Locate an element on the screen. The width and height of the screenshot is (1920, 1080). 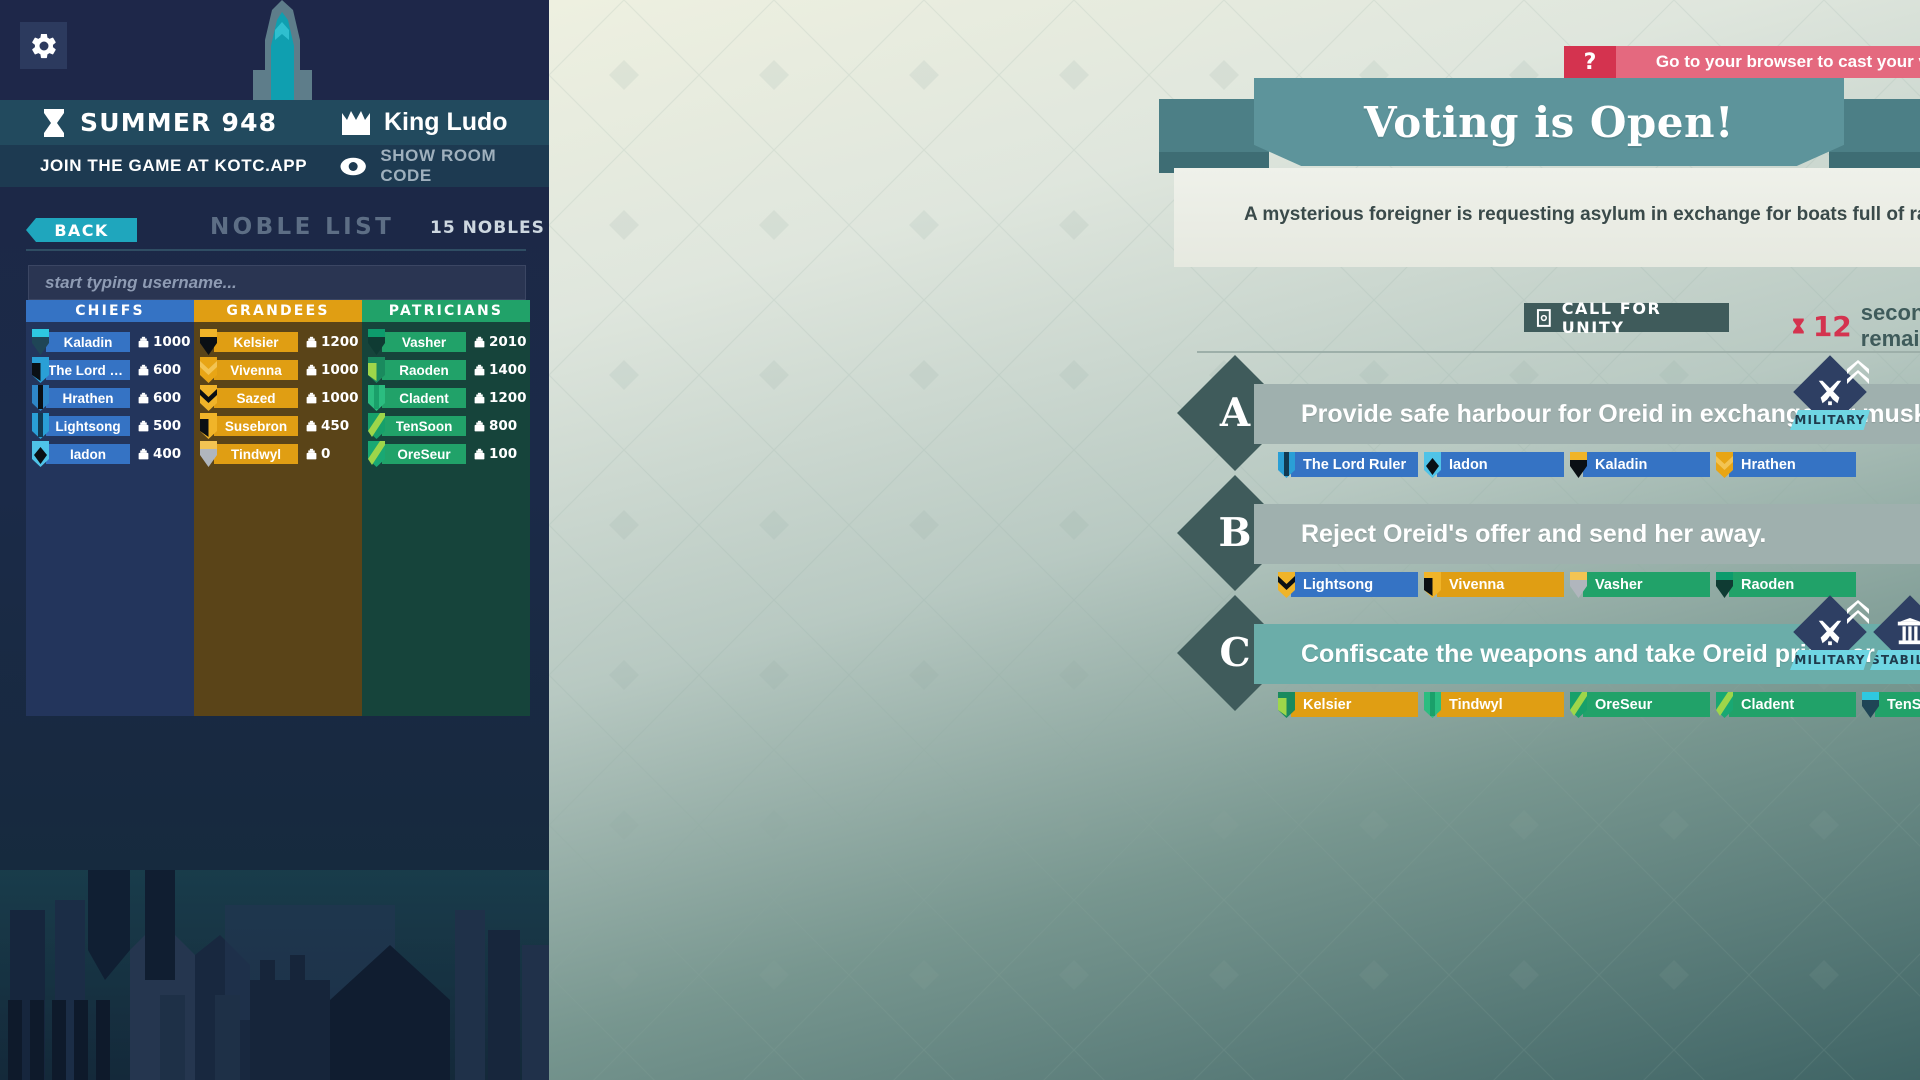
voter-chip: Vasher is located at coordinates (1640, 584).